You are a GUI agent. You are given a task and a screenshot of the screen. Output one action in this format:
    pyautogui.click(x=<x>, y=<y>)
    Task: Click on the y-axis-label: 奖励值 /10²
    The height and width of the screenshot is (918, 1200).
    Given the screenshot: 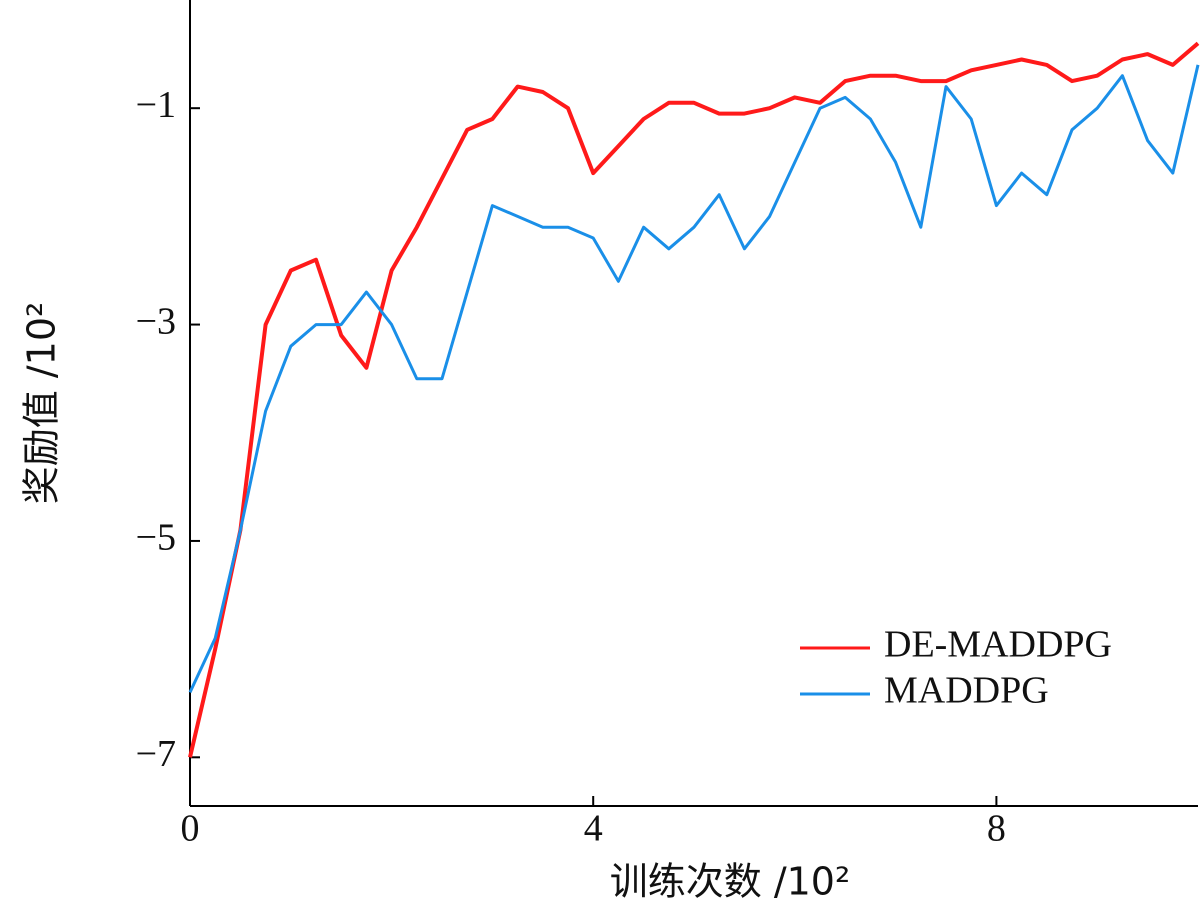 What is the action you would take?
    pyautogui.click(x=42, y=403)
    